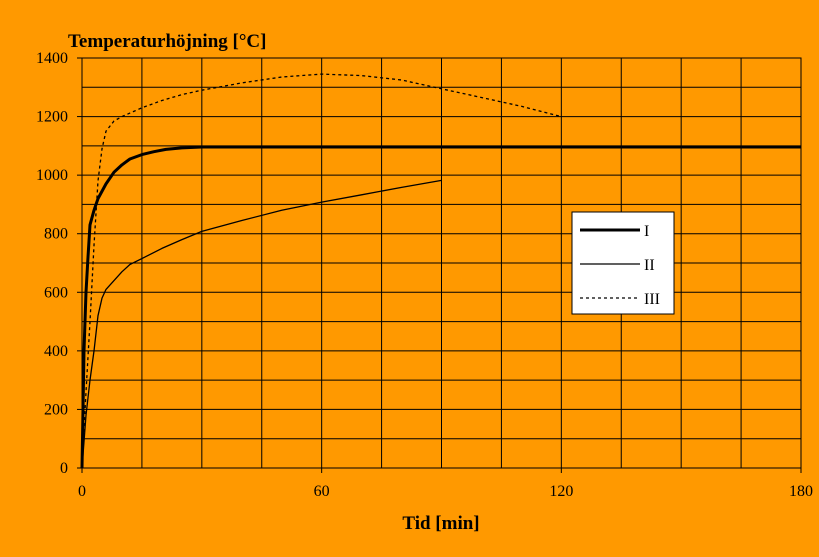 The height and width of the screenshot is (557, 819). What do you see at coordinates (445, 484) in the screenshot?
I see `x-tick-labels: 0 60 120 180` at bounding box center [445, 484].